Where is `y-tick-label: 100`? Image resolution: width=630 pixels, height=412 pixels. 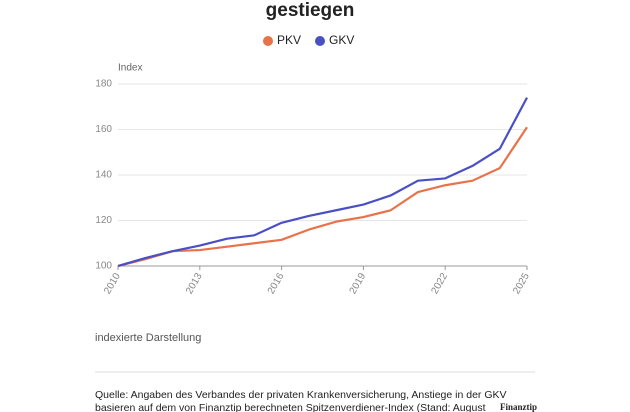 y-tick-label: 100 is located at coordinates (103, 266).